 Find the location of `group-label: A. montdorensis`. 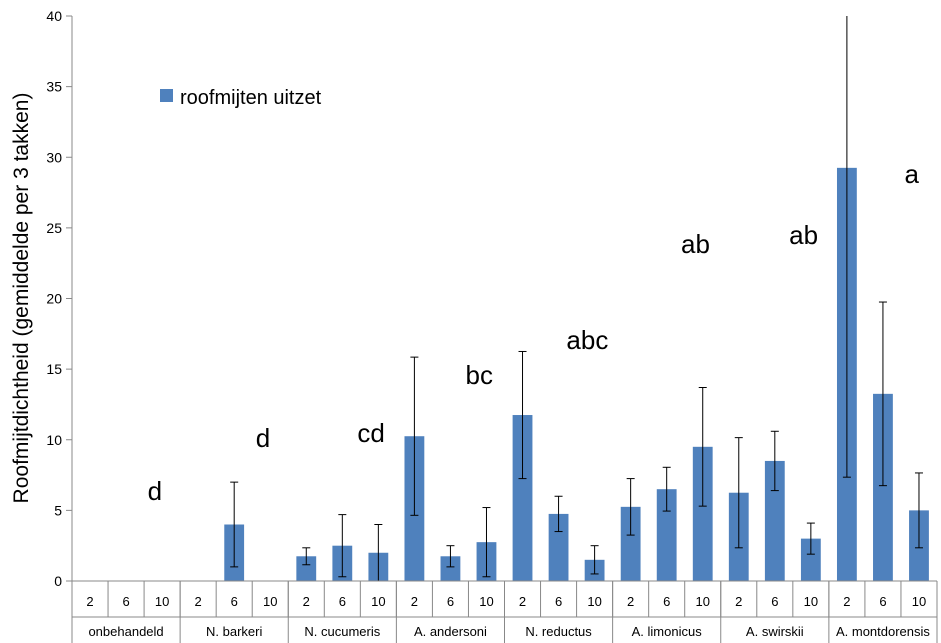

group-label: A. montdorensis is located at coordinates (883, 631).